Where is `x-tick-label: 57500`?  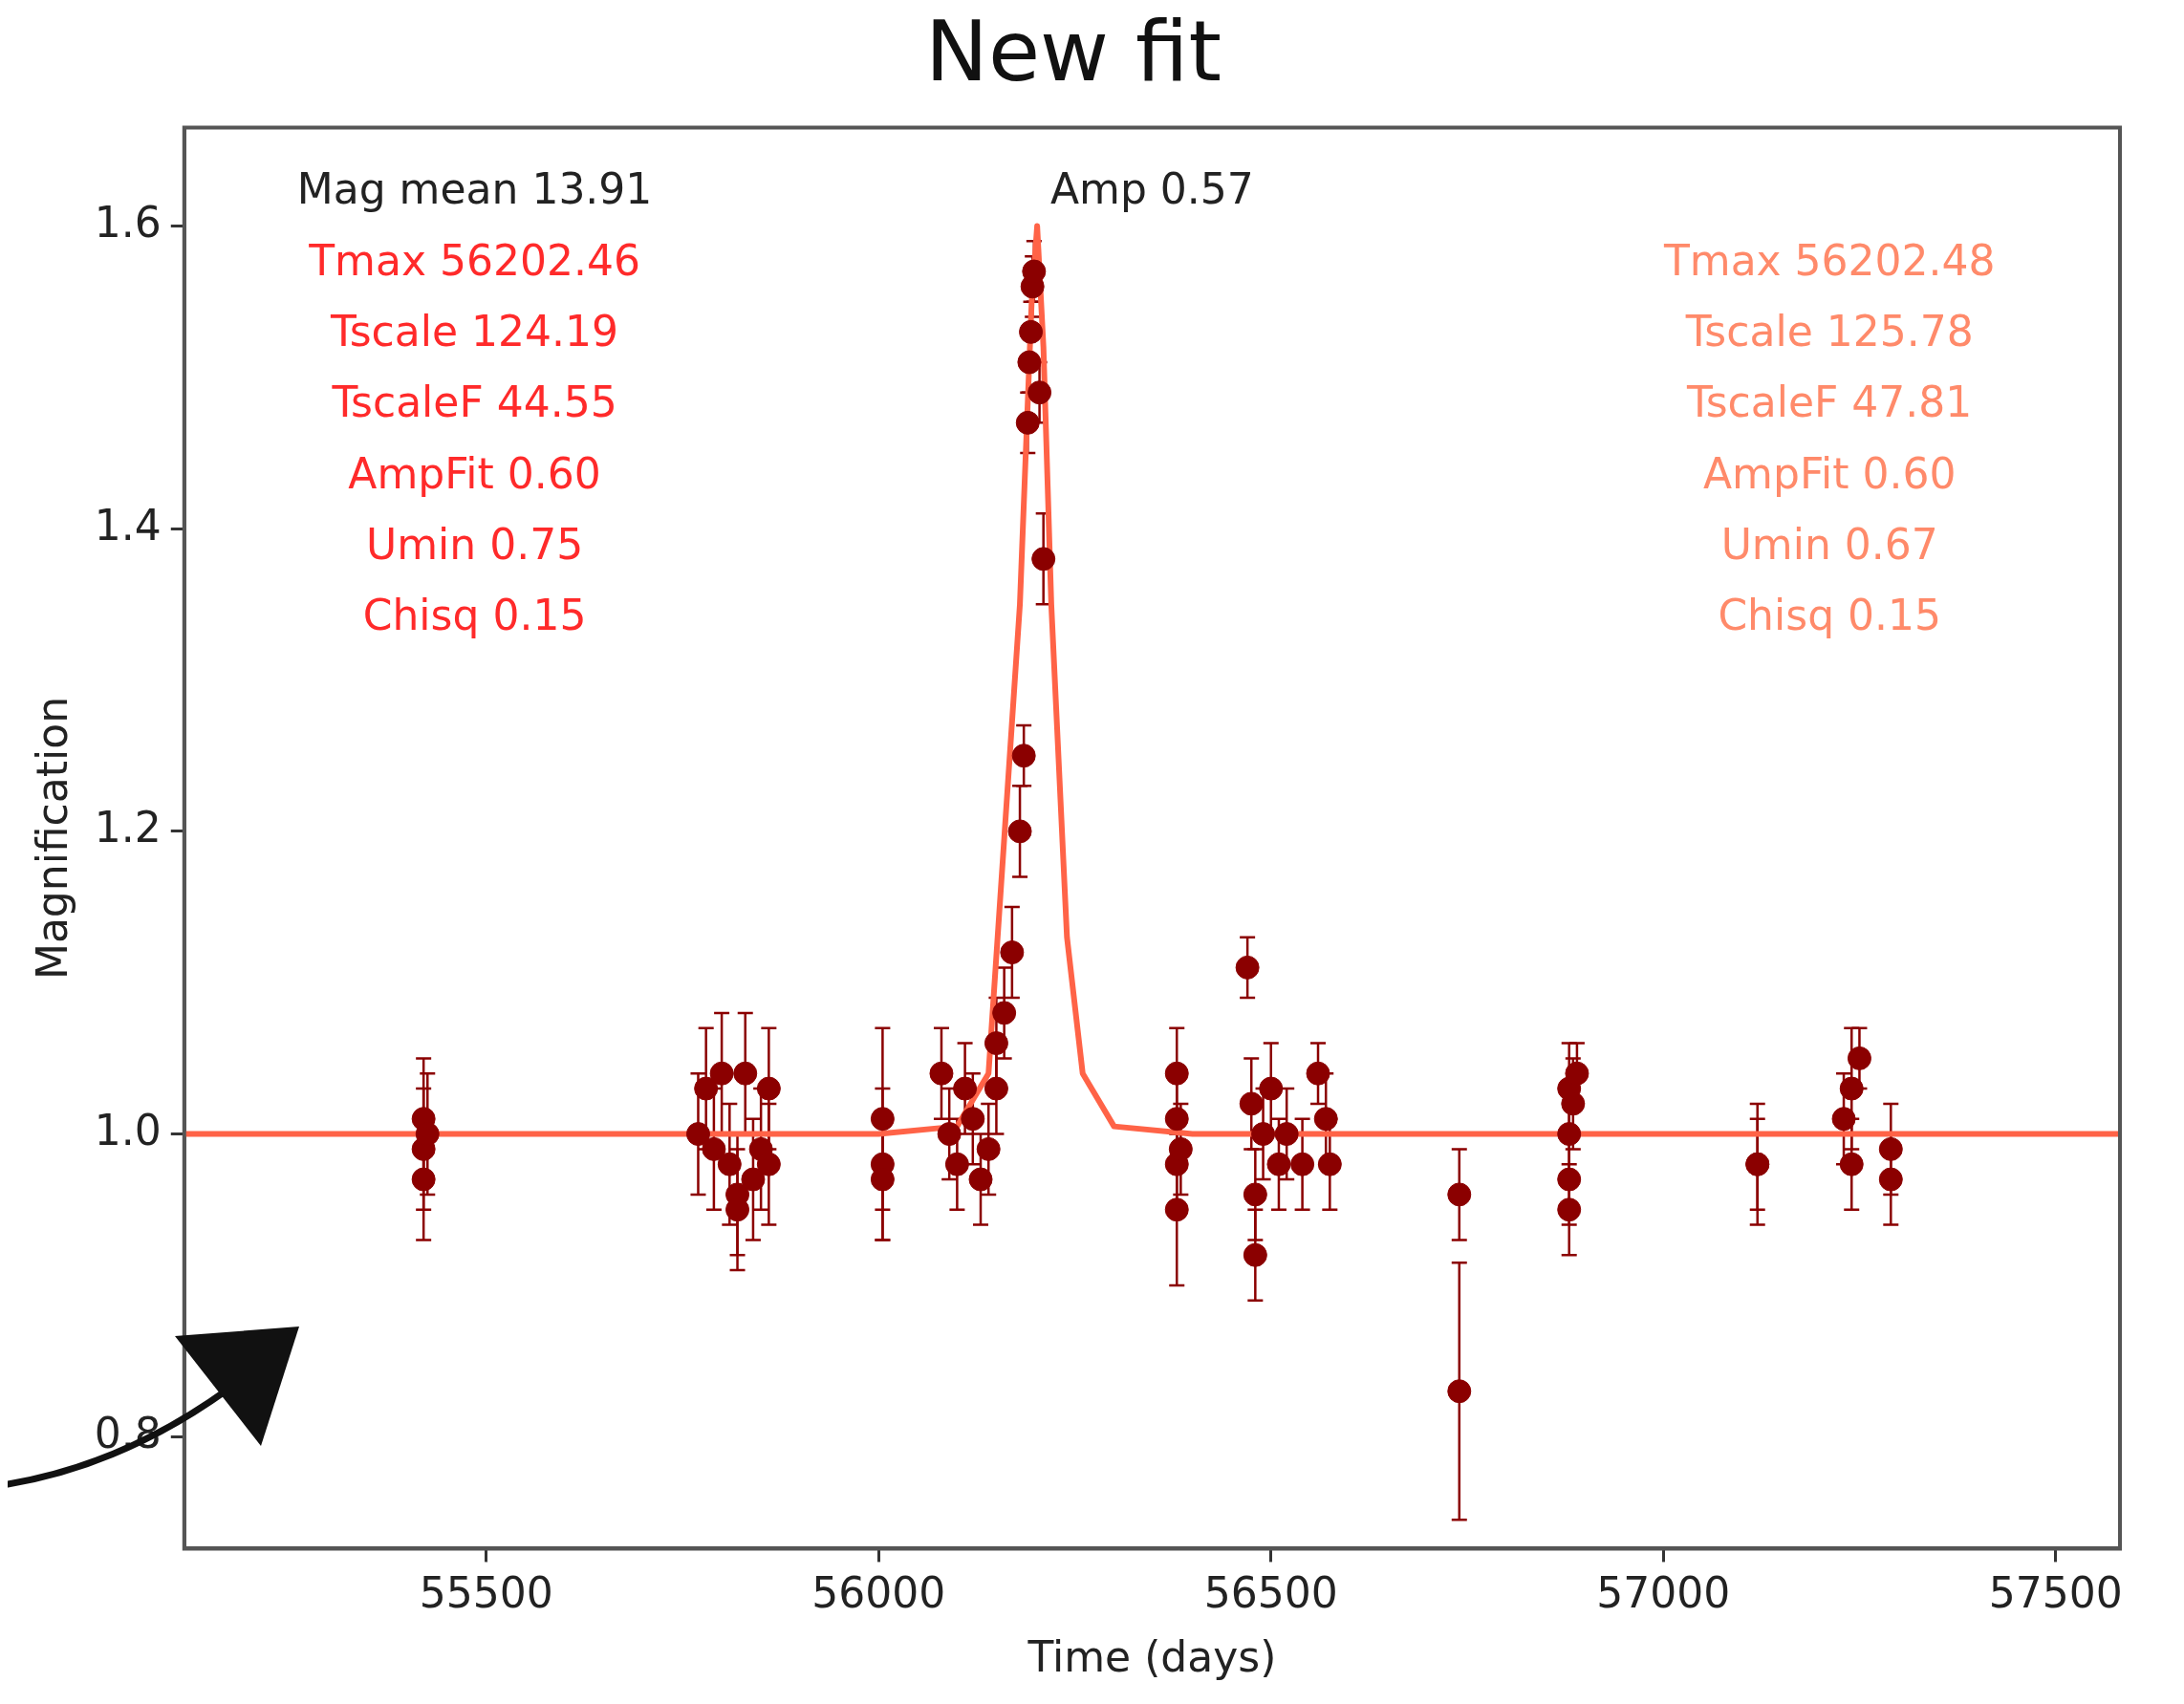
x-tick-label: 57500 is located at coordinates (2055, 1593).